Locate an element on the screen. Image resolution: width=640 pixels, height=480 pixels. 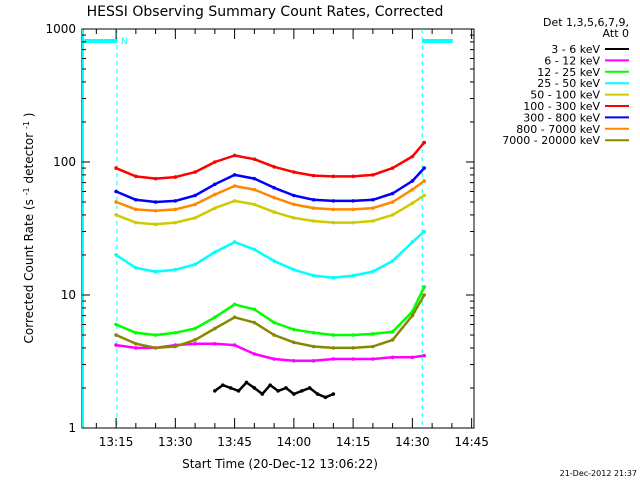
timestamp: 21-Dec-2012 21:37 is located at coordinates (598, 473).